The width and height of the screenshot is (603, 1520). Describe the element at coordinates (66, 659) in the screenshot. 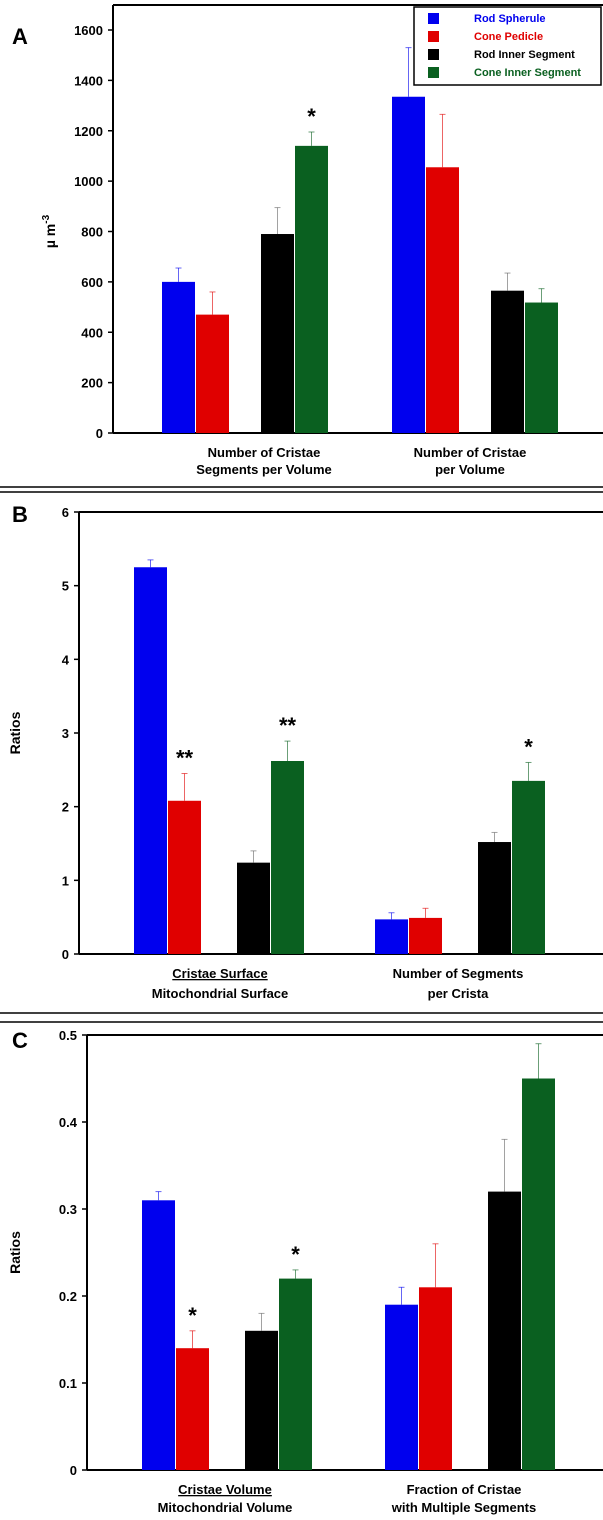

I see `y-tick-label: 4` at that location.